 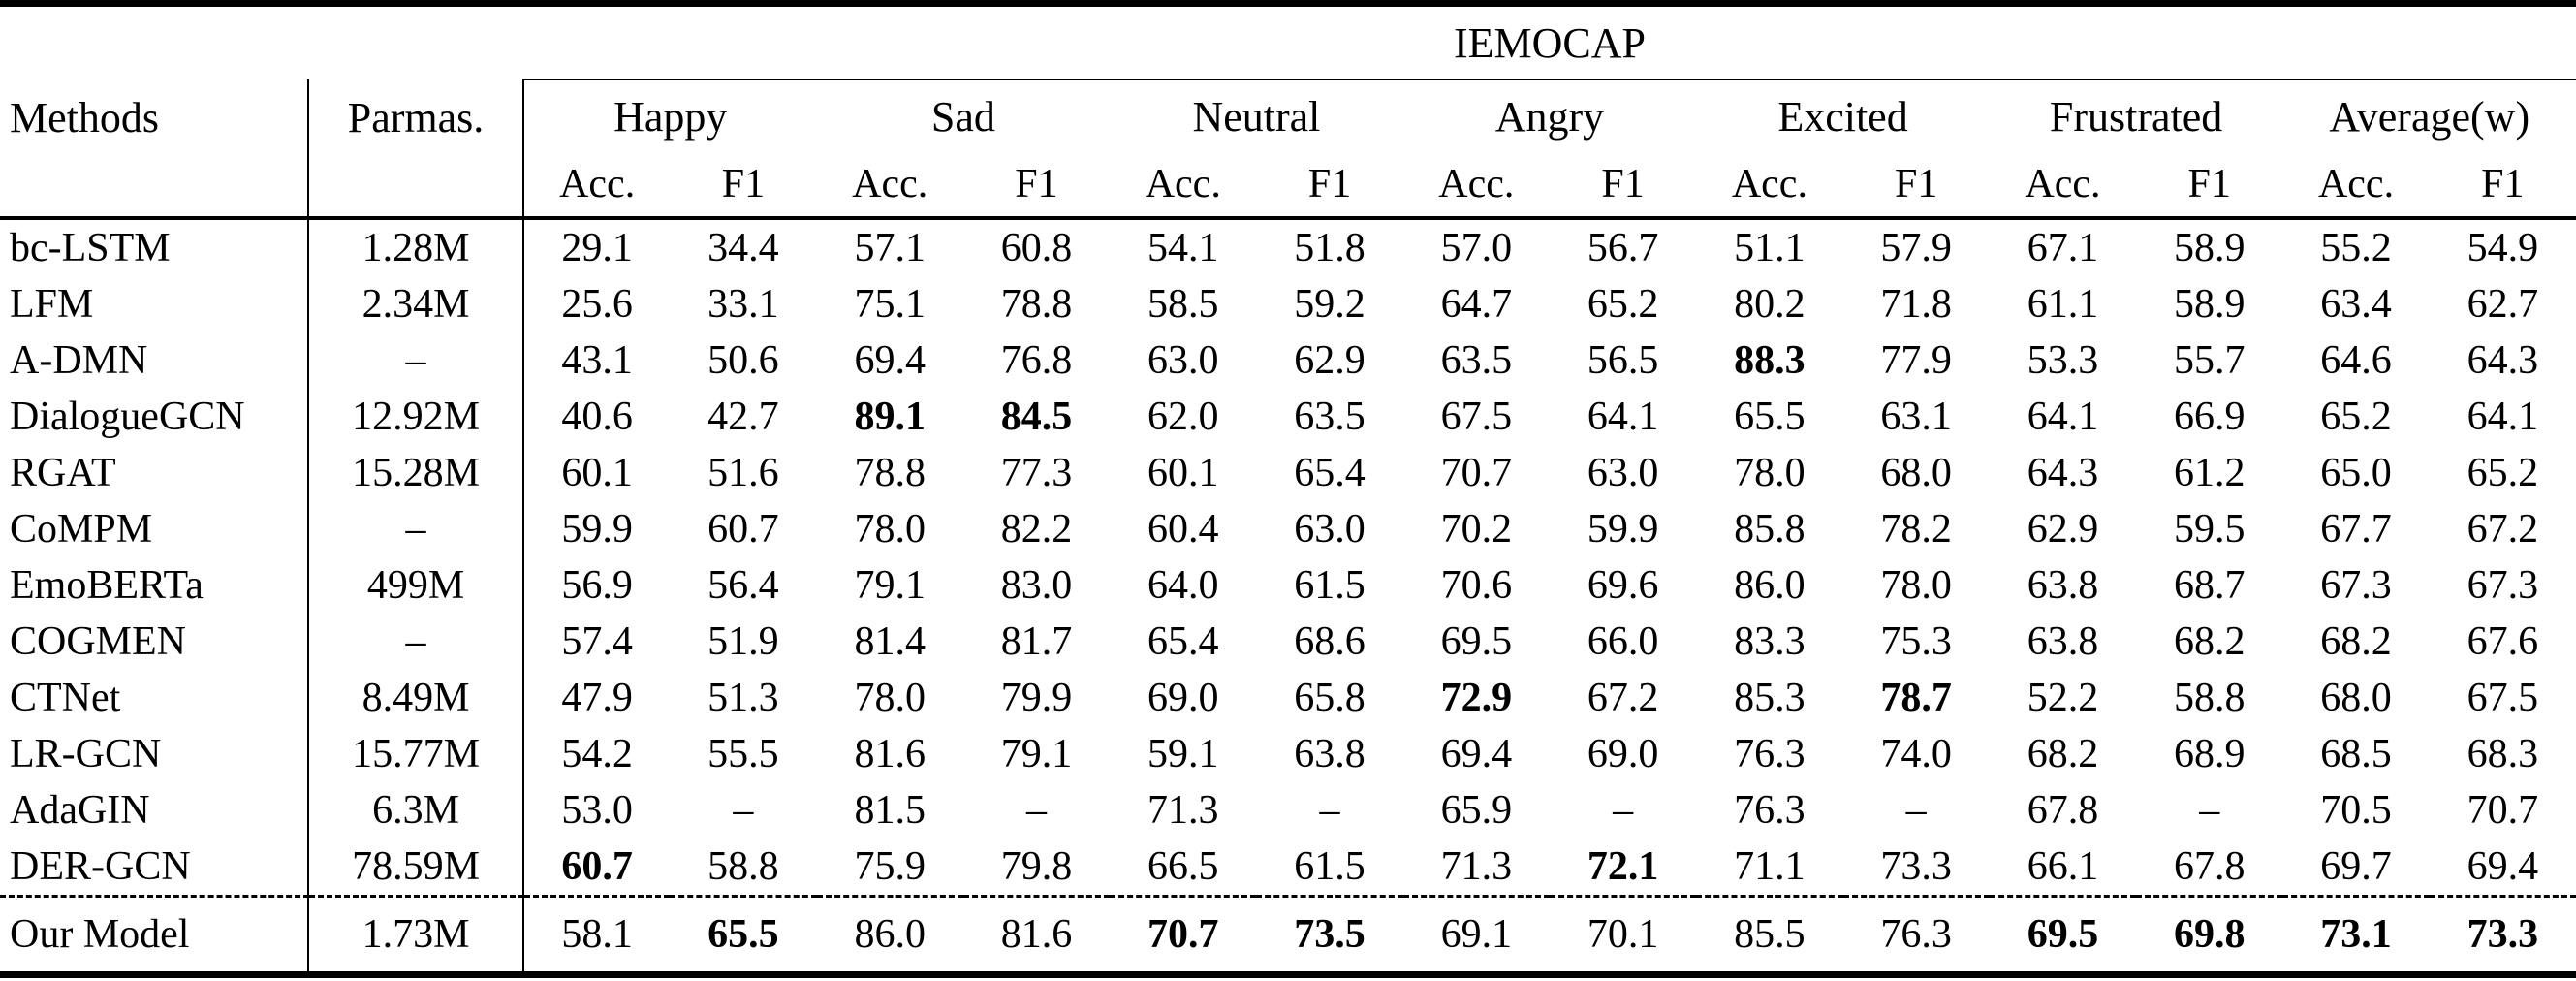 I want to click on emotion-header-neutral: Neutral, so click(x=1256, y=115).